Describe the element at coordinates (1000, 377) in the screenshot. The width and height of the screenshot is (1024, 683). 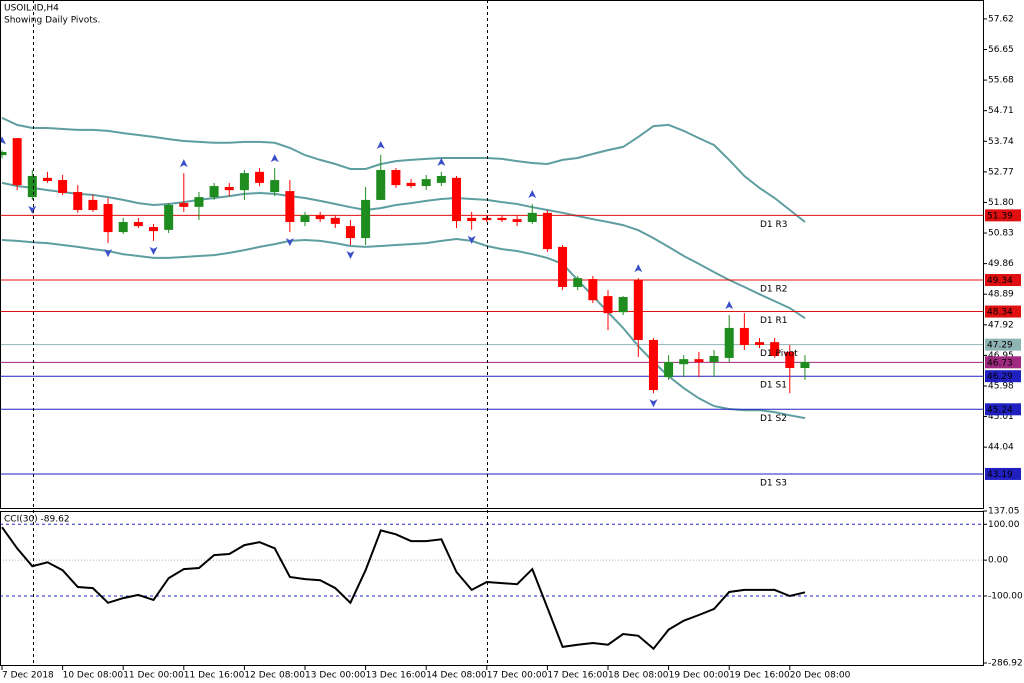
I see `price-tag-label: 46.29` at that location.